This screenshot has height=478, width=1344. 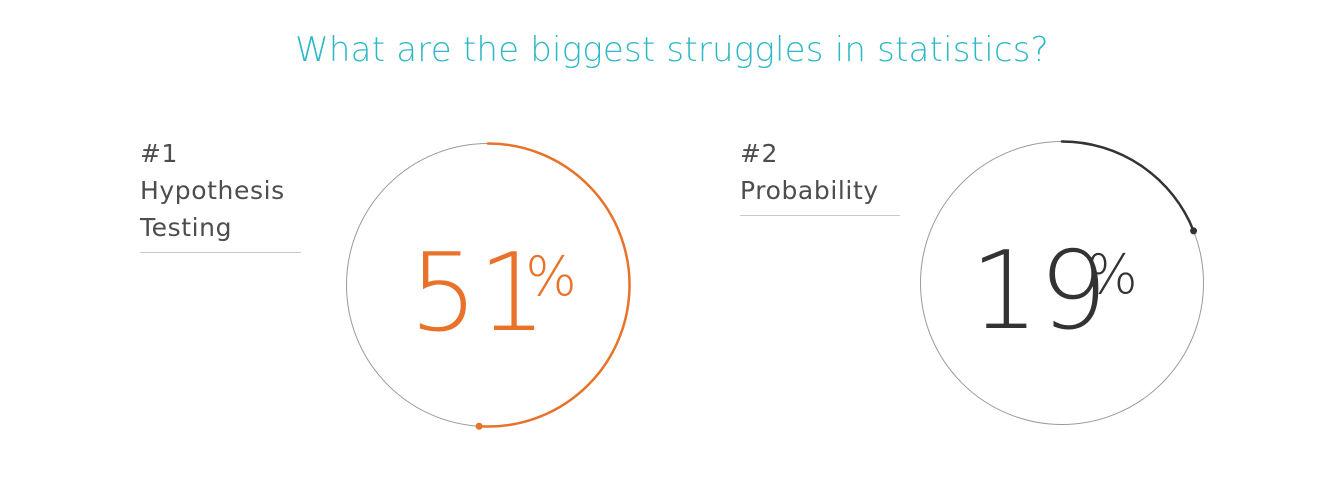 What do you see at coordinates (159, 153) in the screenshot?
I see `item-1-rank: #1` at bounding box center [159, 153].